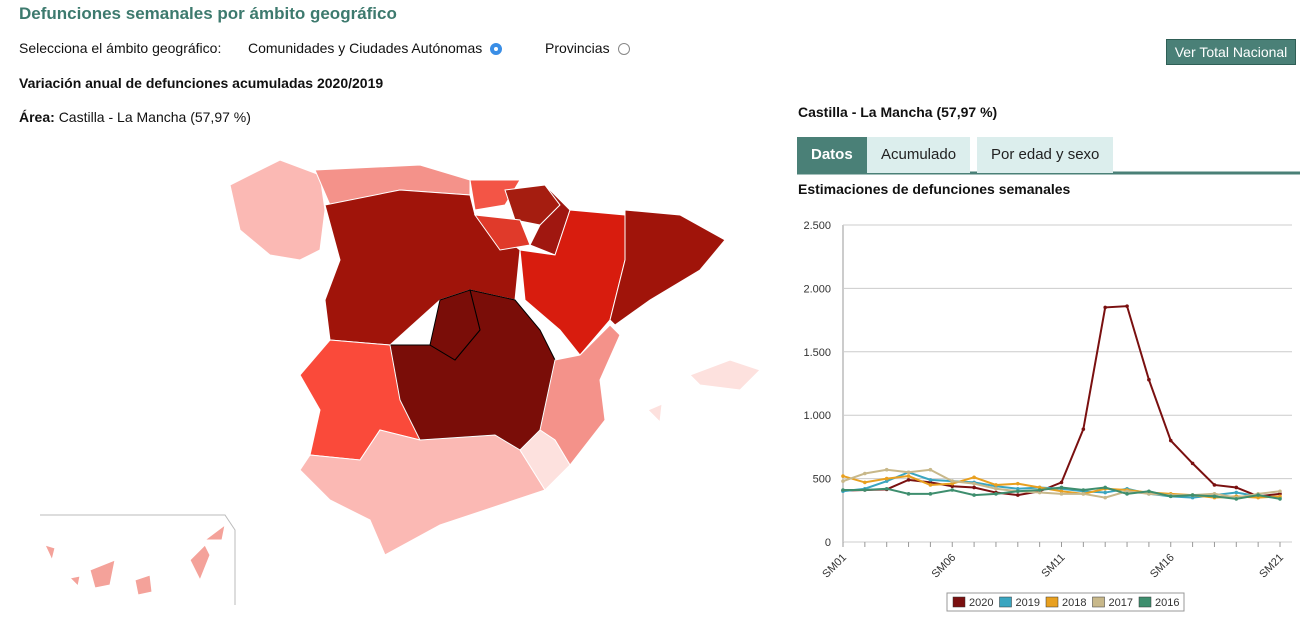 The width and height of the screenshot is (1308, 633). I want to click on area-label: Área:, so click(37, 117).